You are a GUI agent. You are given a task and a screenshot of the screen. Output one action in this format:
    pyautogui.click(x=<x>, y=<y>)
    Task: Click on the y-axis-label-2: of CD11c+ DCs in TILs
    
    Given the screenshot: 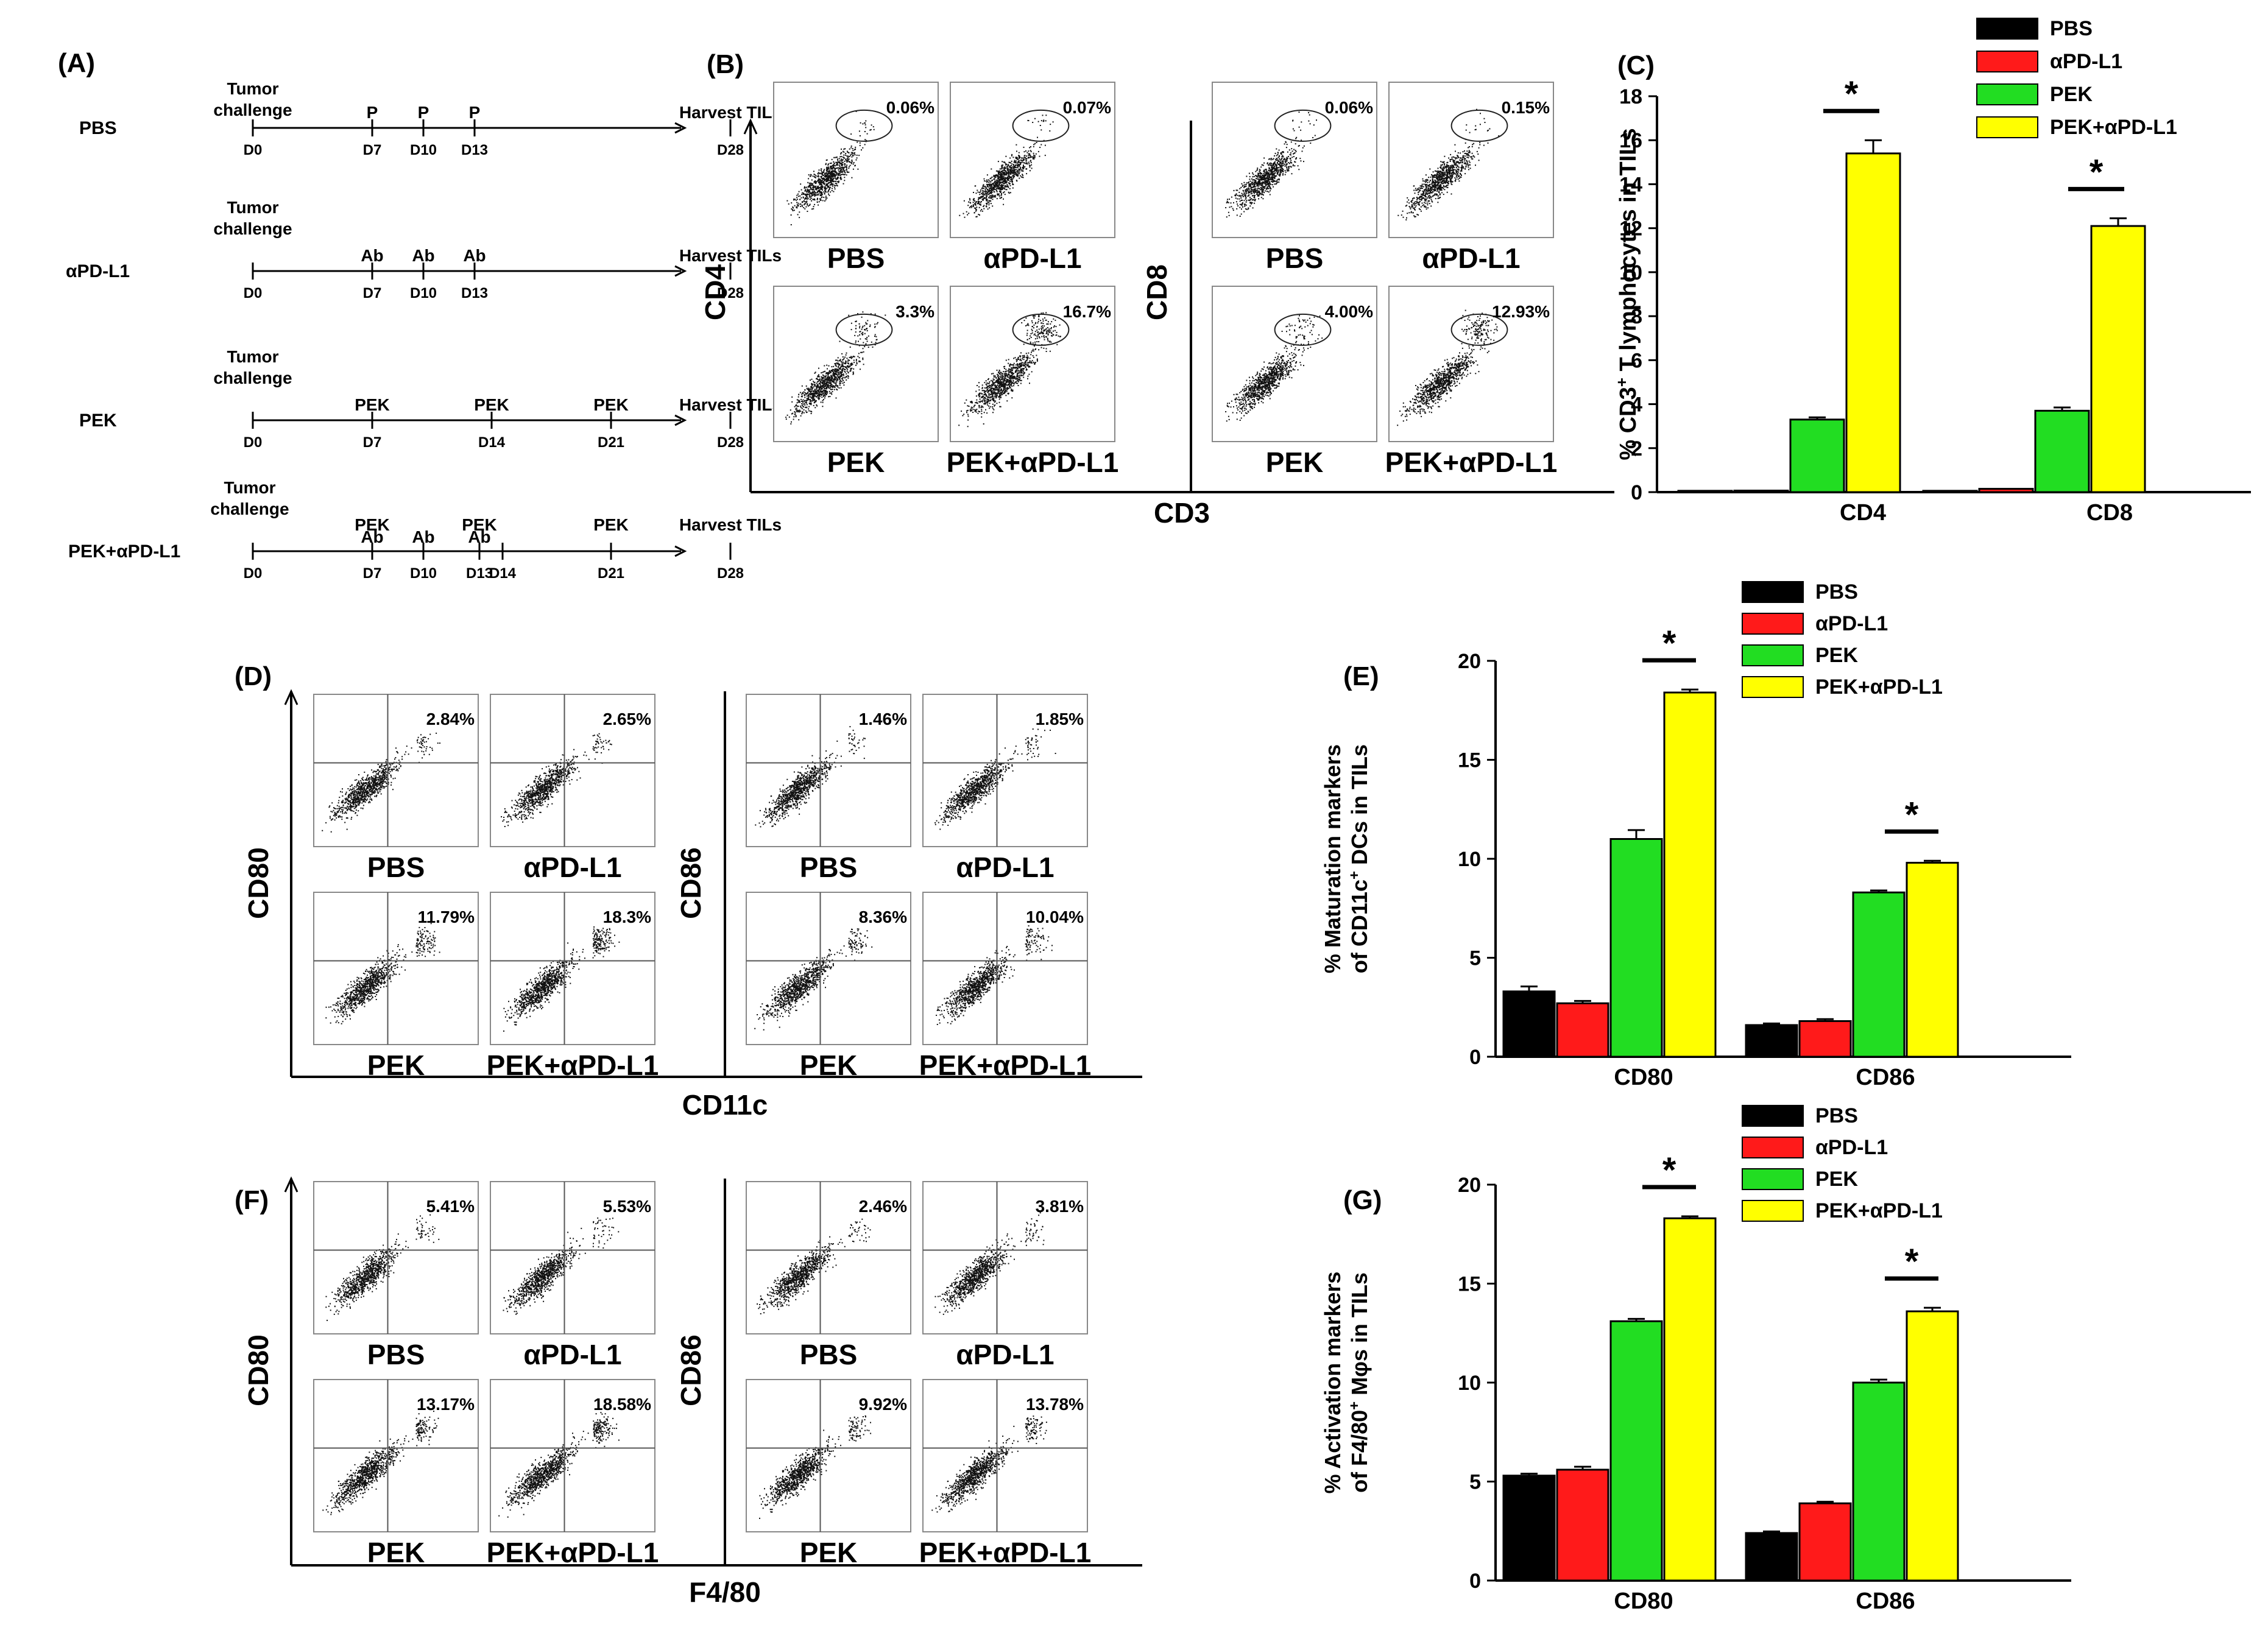 What is the action you would take?
    pyautogui.click(x=1359, y=858)
    